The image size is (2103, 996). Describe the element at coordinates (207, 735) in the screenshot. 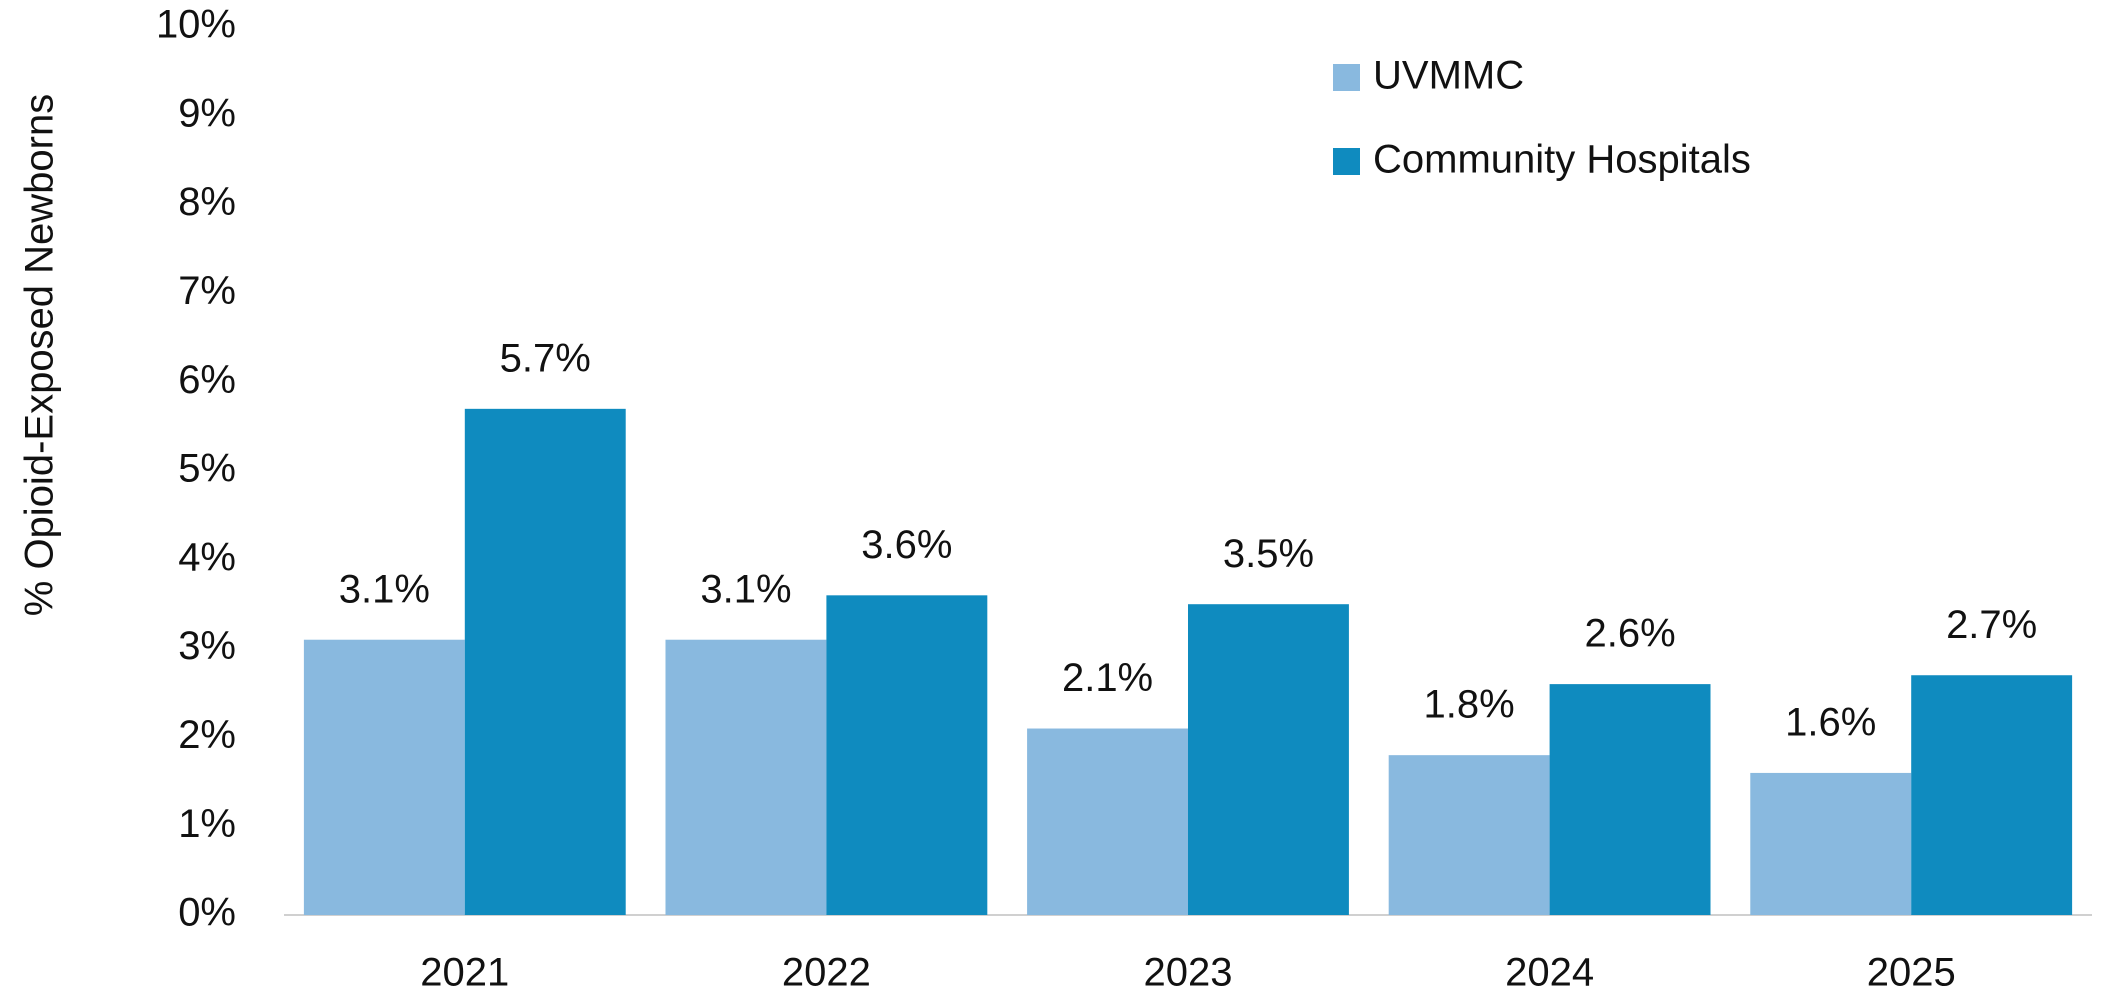

I see `y-tick-label: 2%` at that location.